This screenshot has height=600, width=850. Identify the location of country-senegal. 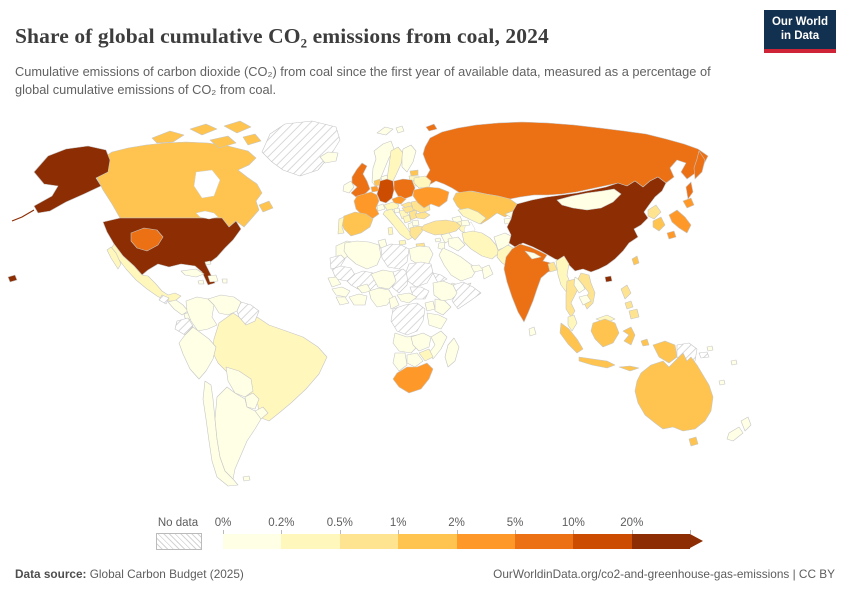
(334, 282).